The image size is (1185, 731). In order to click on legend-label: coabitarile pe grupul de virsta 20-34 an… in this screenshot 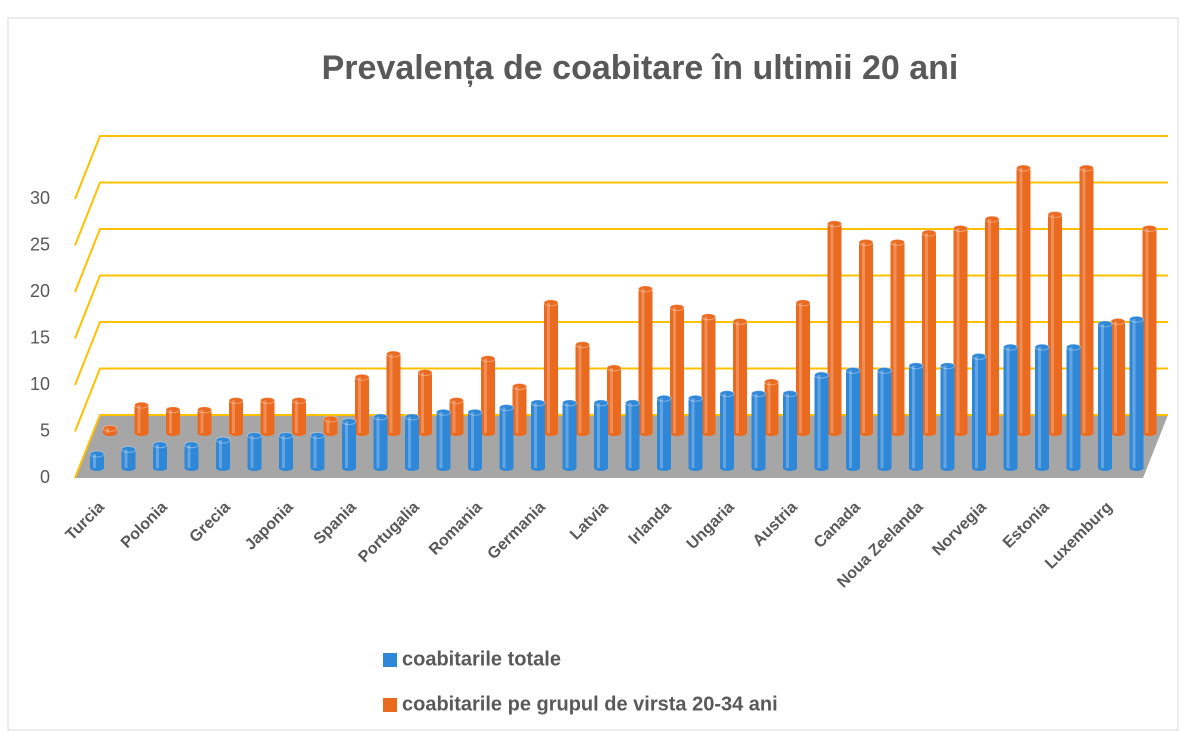, I will do `click(590, 704)`.